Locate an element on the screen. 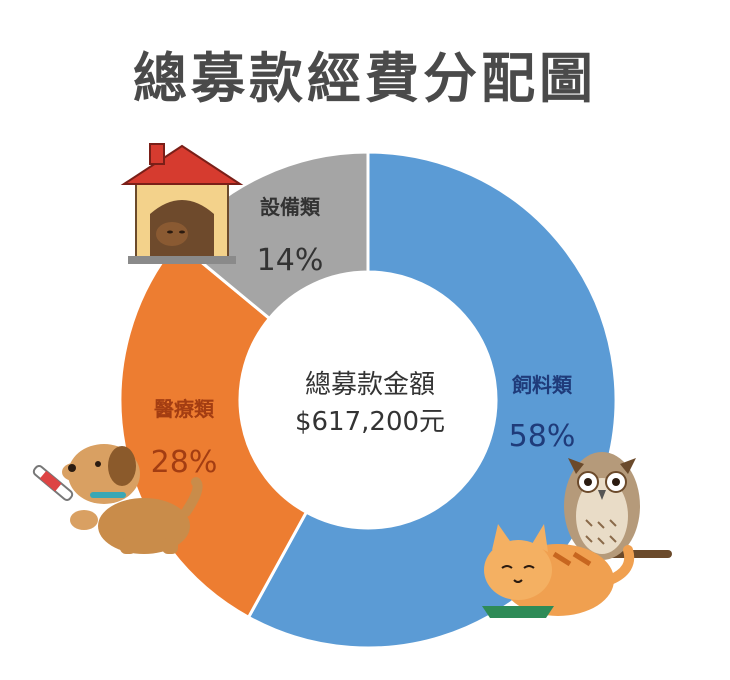  slice-label-name-3: 設備類 is located at coordinates (290, 207).